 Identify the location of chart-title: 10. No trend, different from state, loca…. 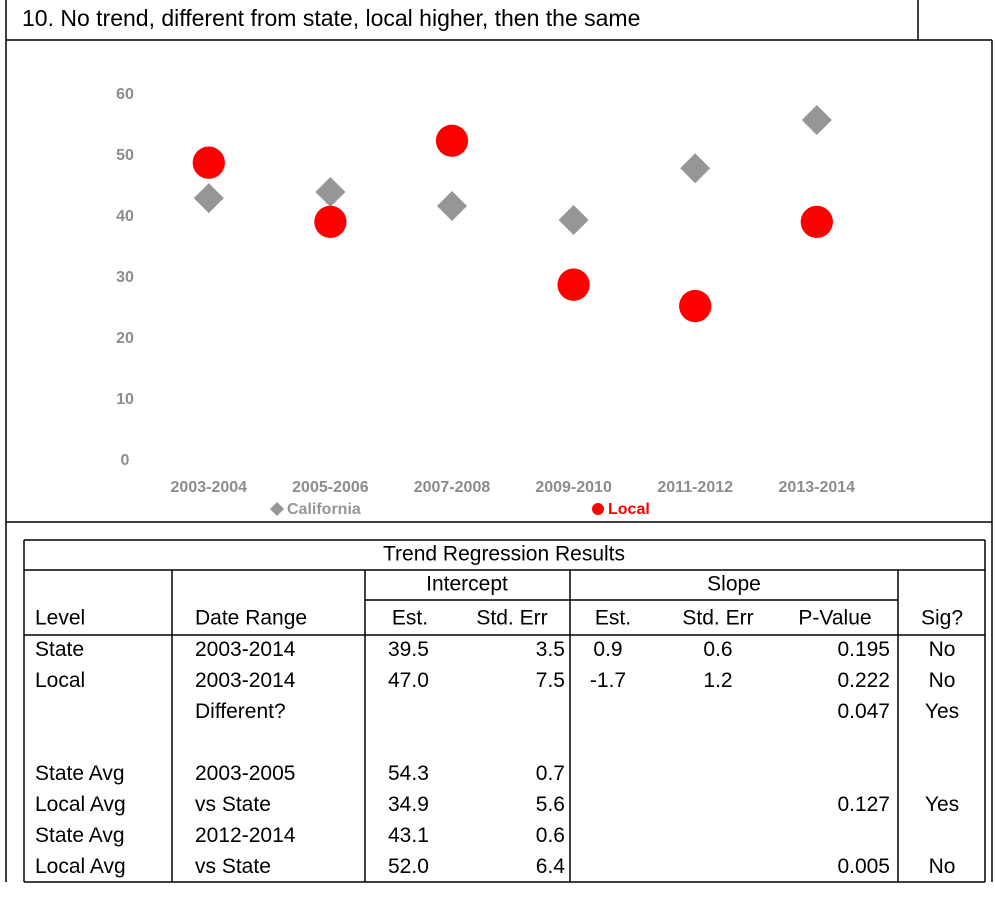
(331, 18).